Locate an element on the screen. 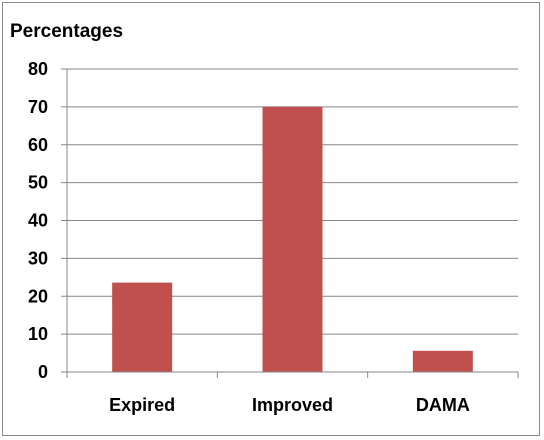  y-tick-label: 30 is located at coordinates (38, 258).